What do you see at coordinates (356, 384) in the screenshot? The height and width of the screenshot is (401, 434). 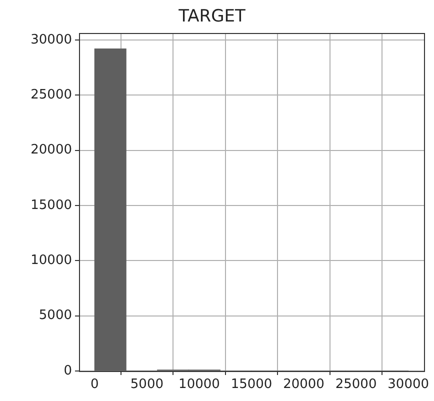 I see `x-tick-label: 25000` at bounding box center [356, 384].